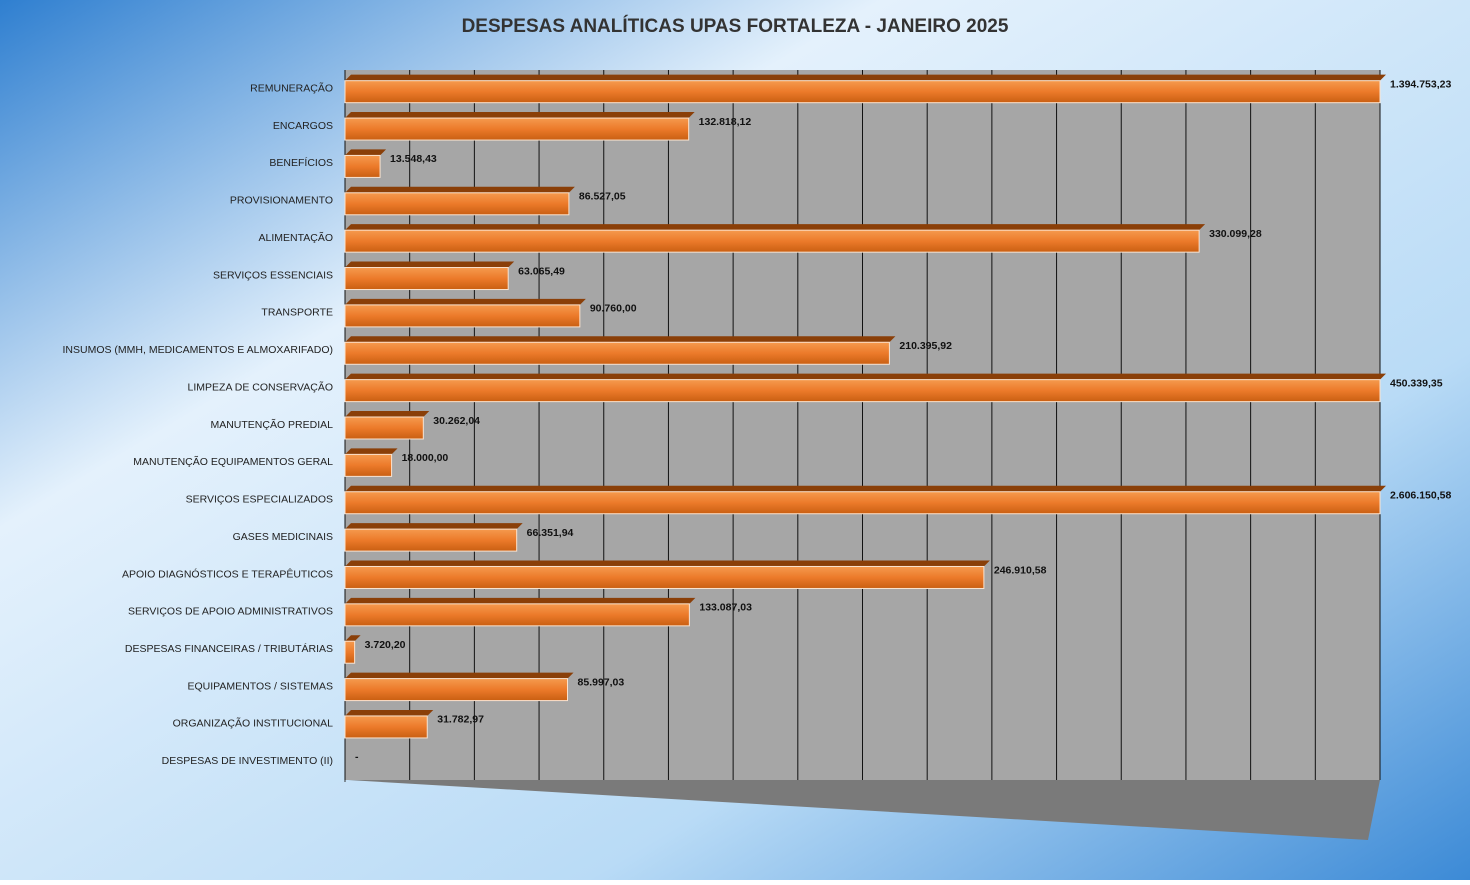  What do you see at coordinates (385, 645) in the screenshot?
I see `value-label: 3.720,20` at bounding box center [385, 645].